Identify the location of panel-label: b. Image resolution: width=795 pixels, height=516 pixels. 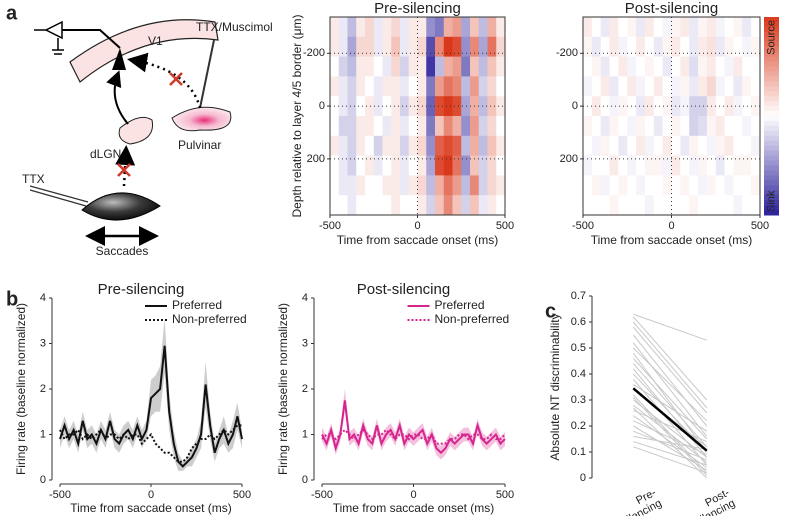
(12, 299).